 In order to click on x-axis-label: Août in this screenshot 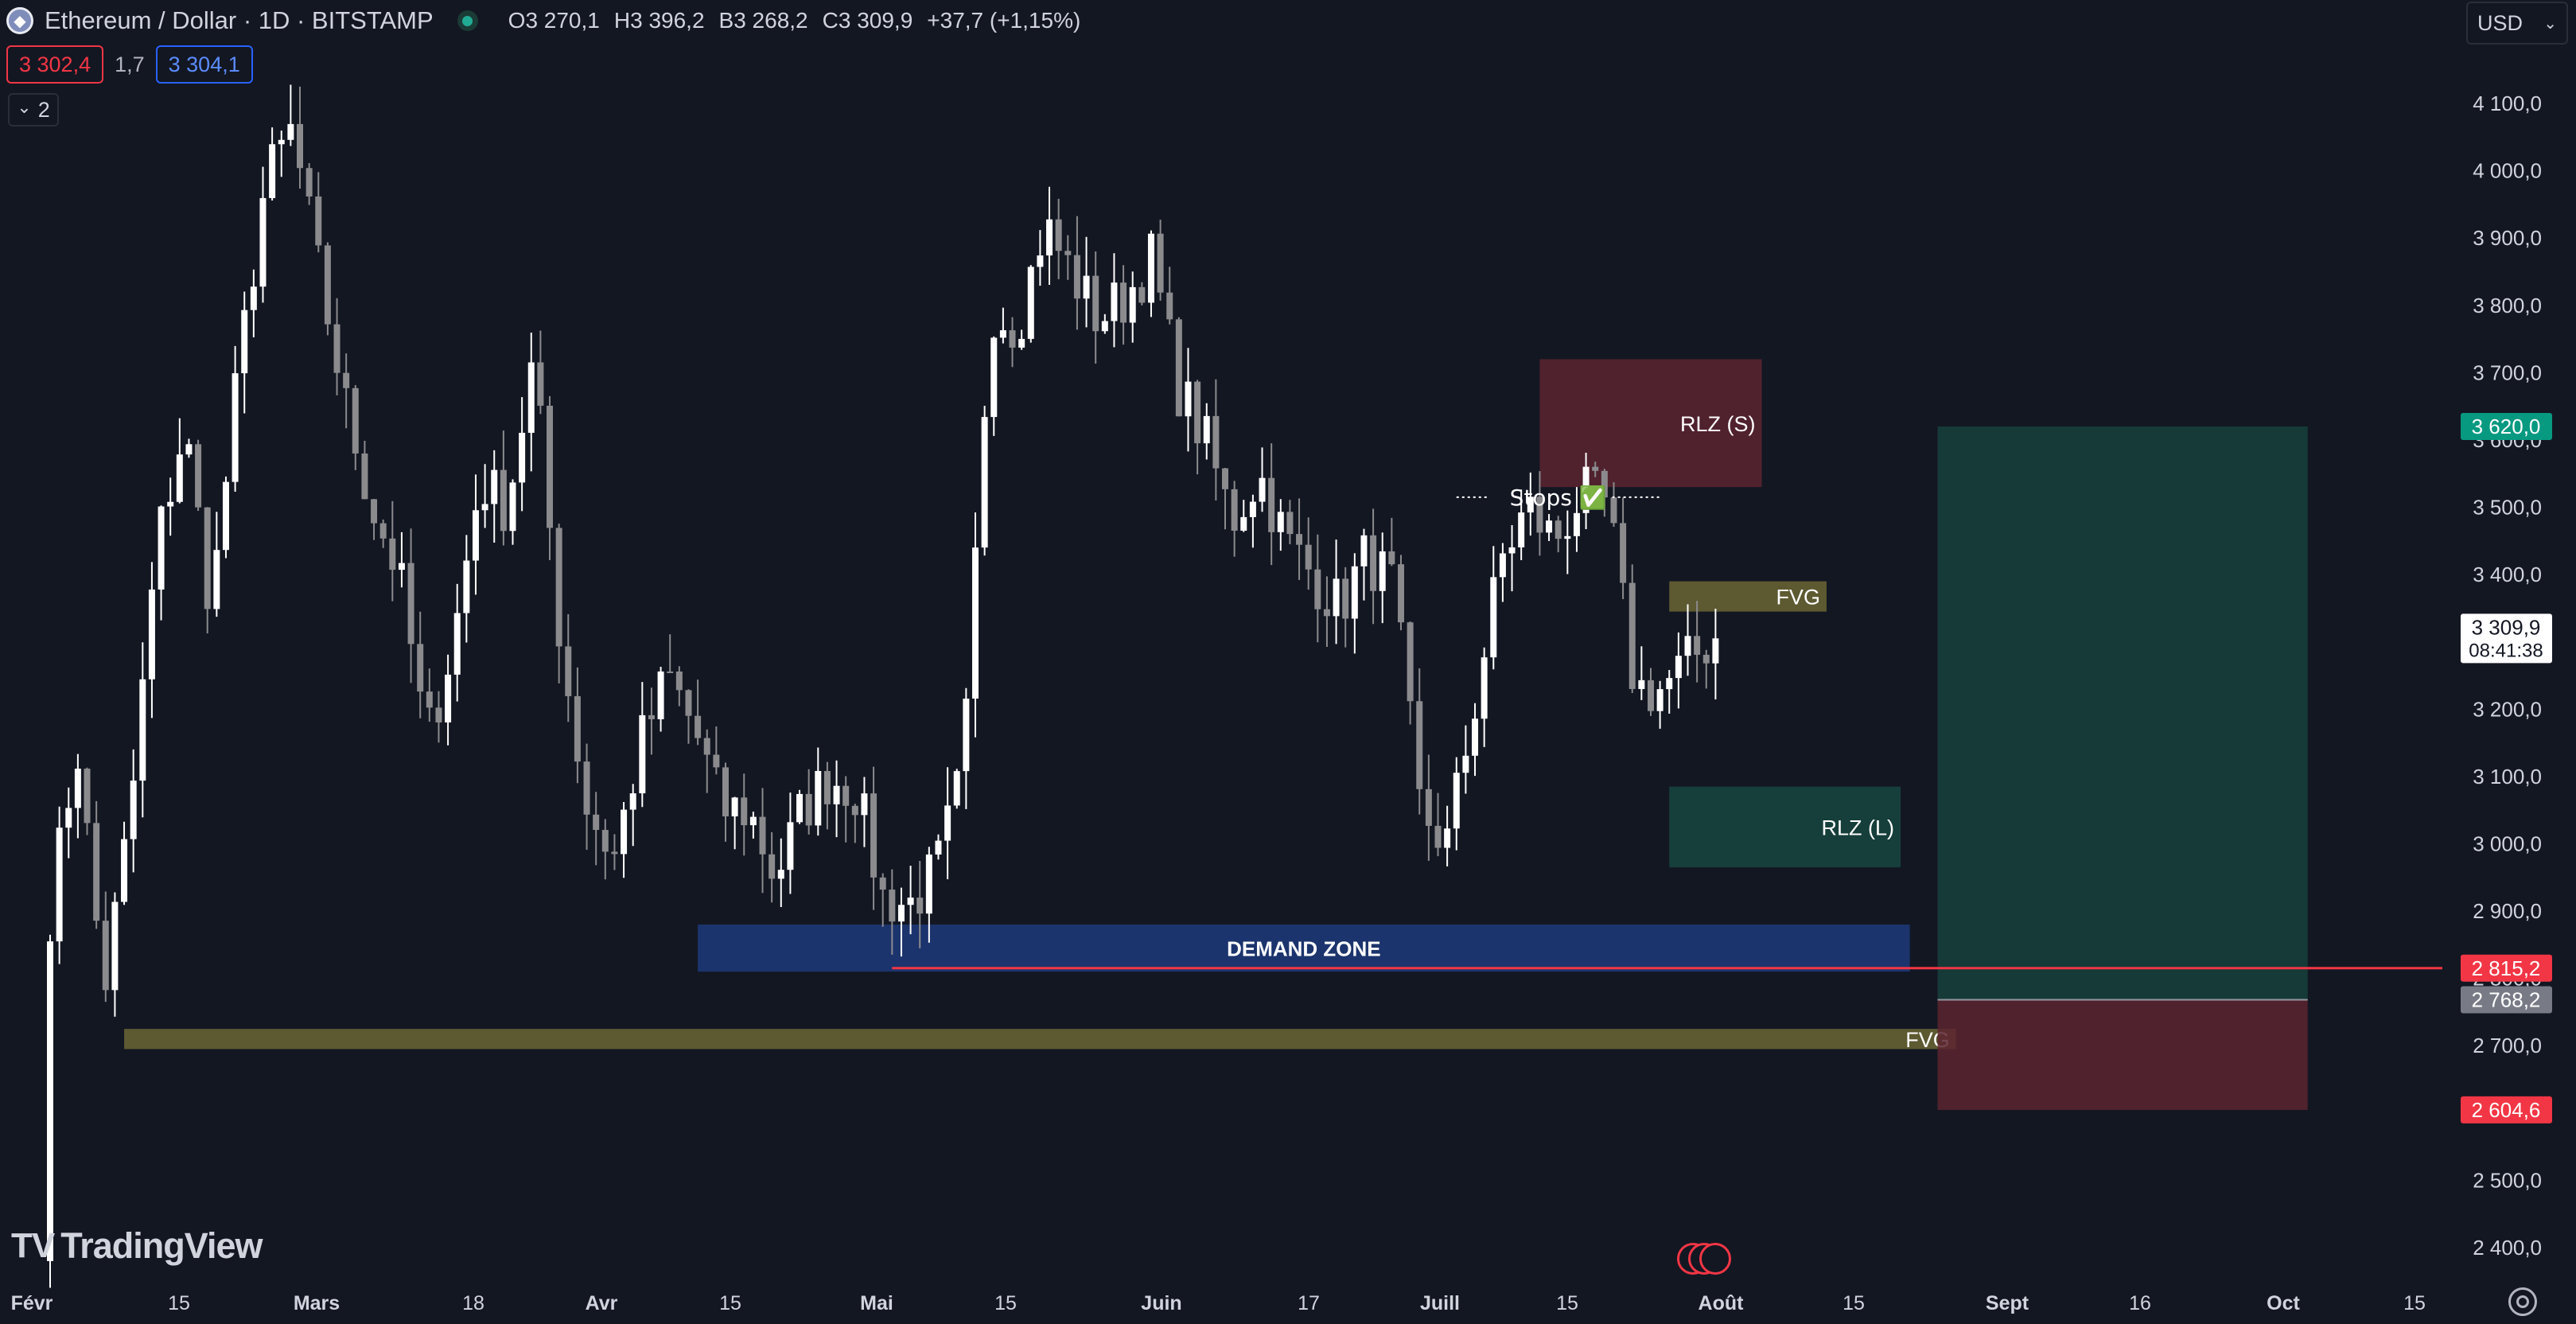, I will do `click(1722, 1303)`.